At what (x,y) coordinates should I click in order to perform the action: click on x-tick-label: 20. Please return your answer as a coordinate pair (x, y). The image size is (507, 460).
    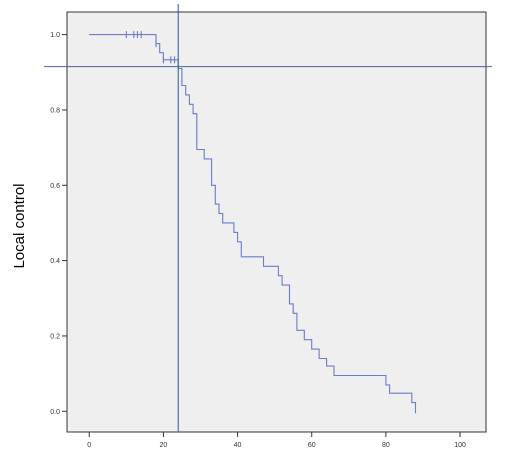
    Looking at the image, I should click on (164, 445).